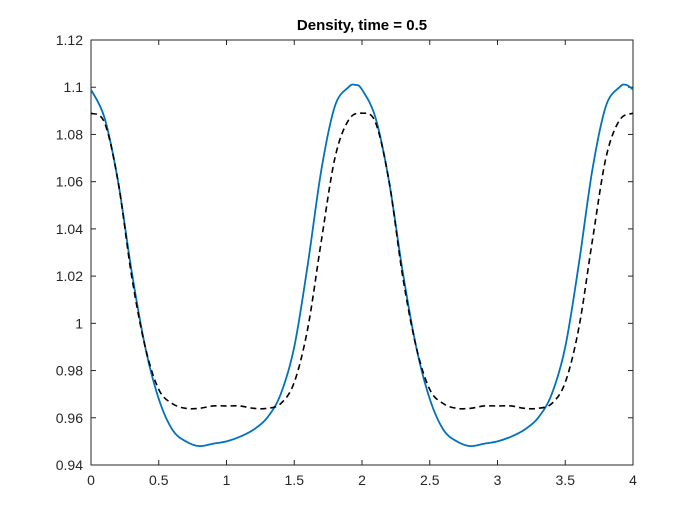  What do you see at coordinates (69, 229) in the screenshot?
I see `y-tick-label: 1.04` at bounding box center [69, 229].